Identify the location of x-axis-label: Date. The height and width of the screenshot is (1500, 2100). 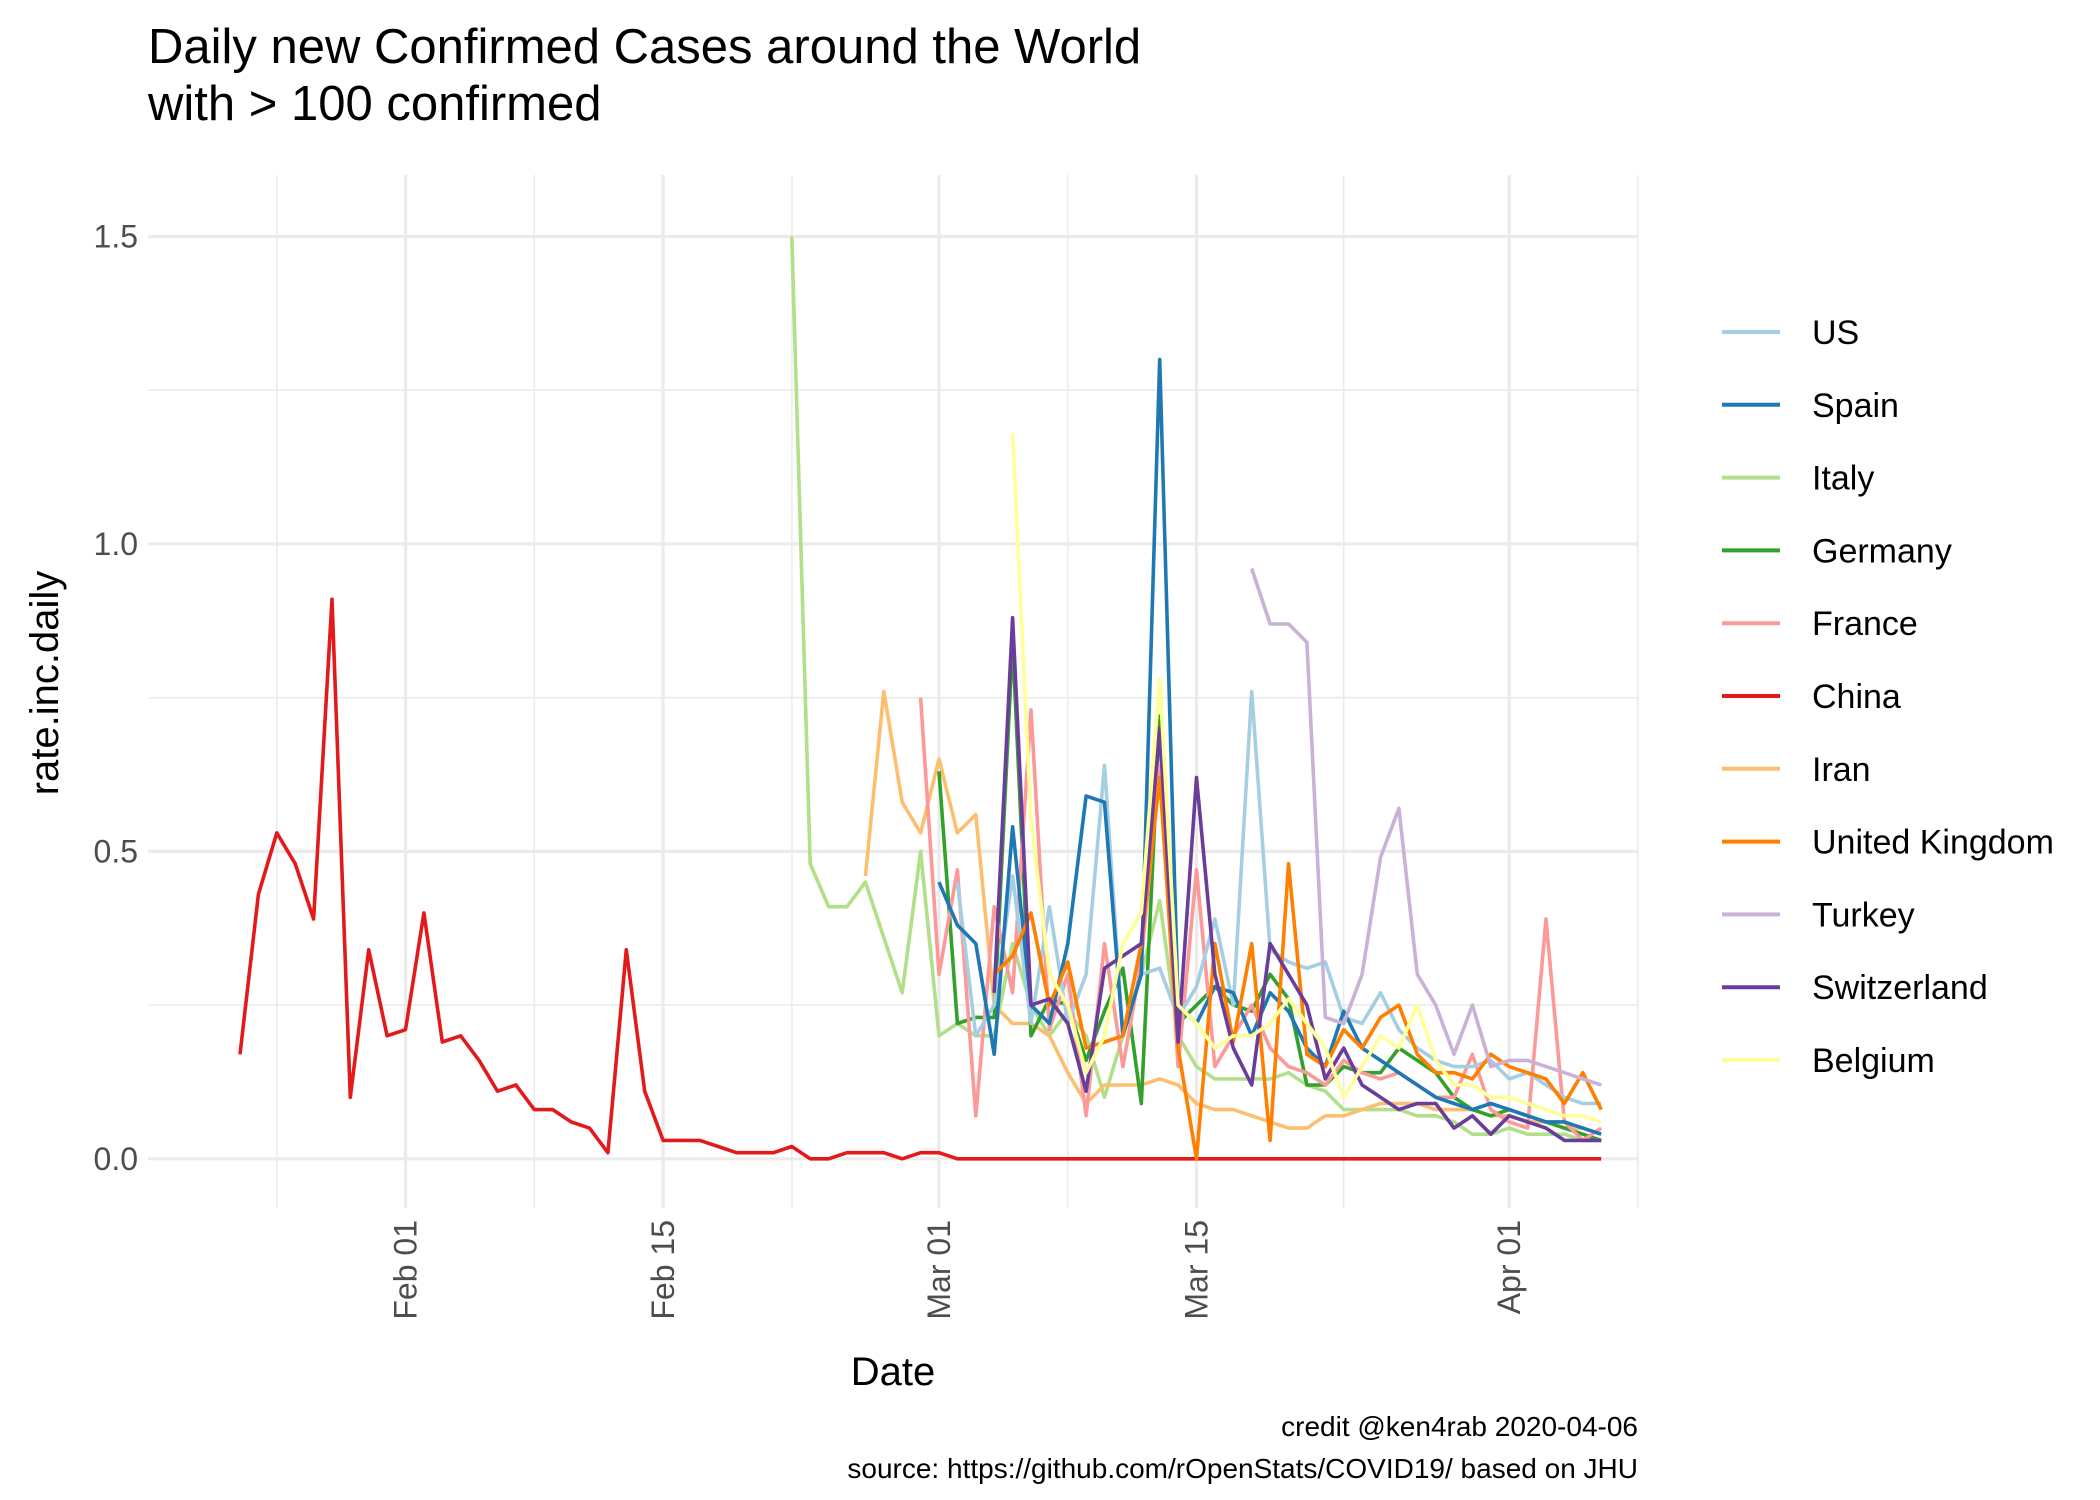
(893, 1372).